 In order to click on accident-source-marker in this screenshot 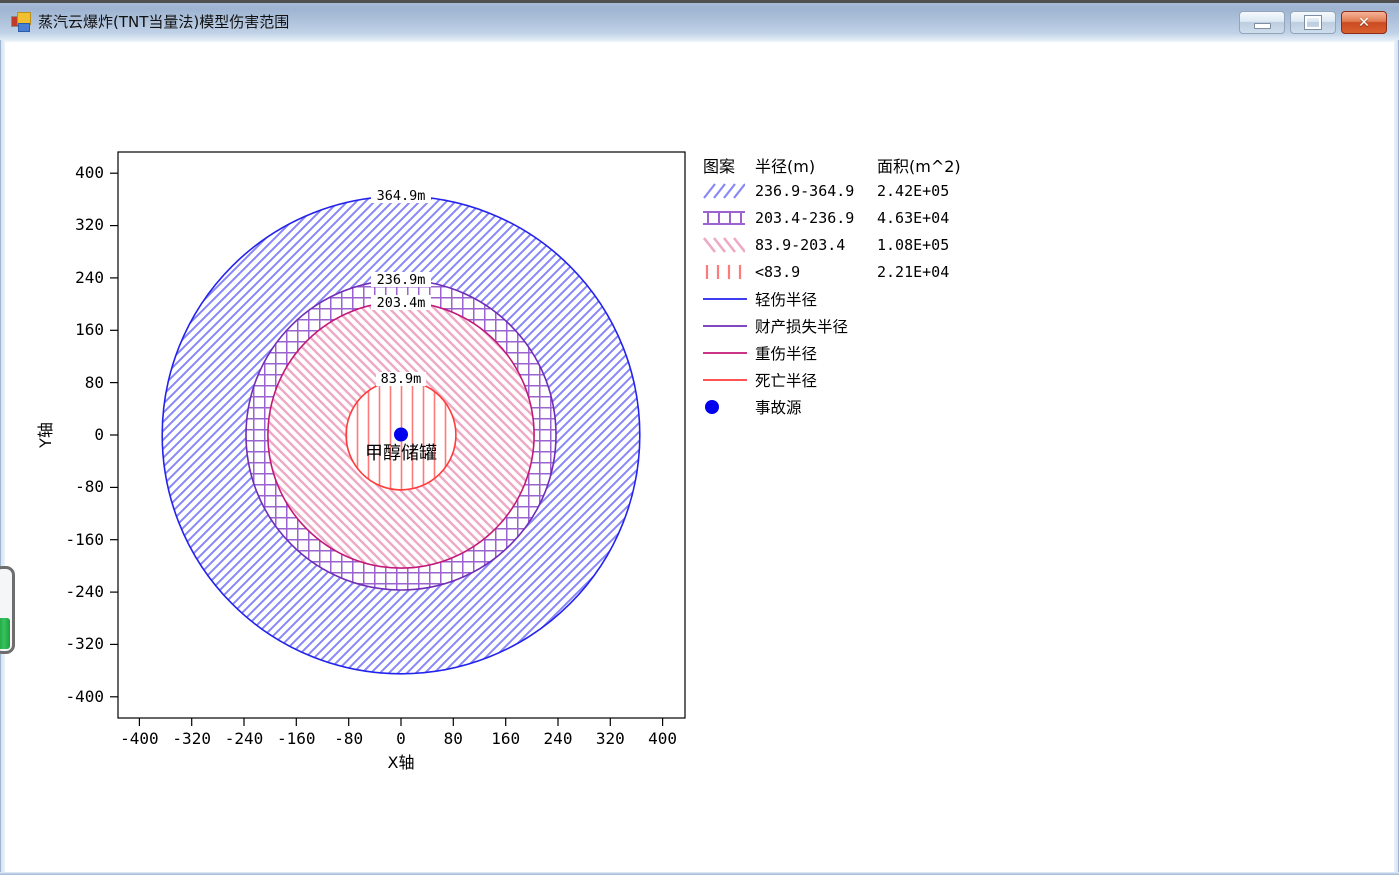, I will do `click(401, 434)`.